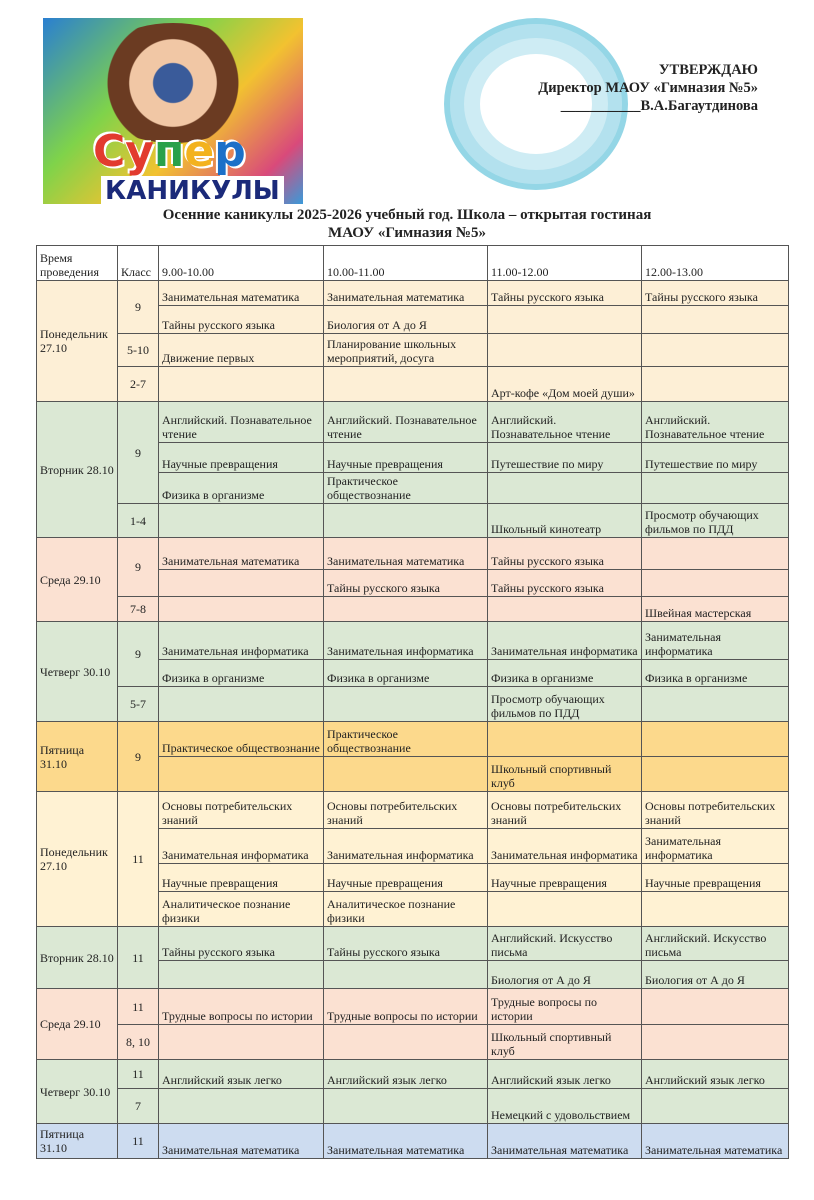  I want to click on activity-cell: Арт-кофе «Дом моей души», so click(564, 384).